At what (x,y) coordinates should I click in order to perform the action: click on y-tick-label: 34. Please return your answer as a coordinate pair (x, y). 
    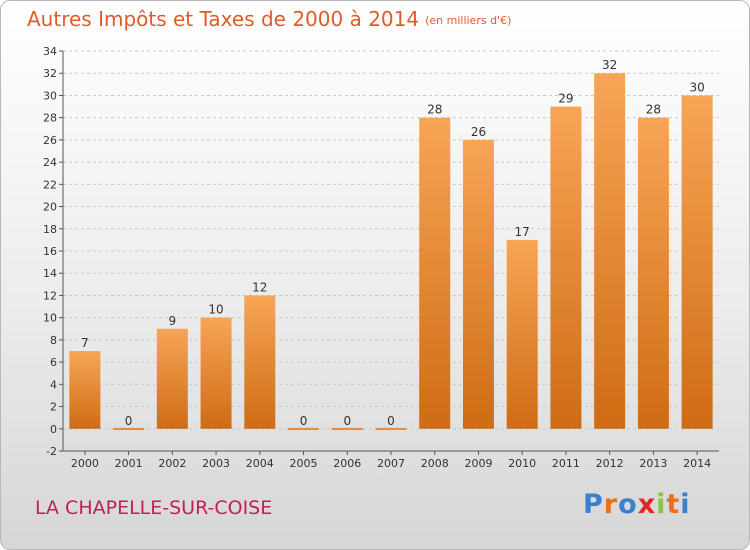
    Looking at the image, I should click on (50, 51).